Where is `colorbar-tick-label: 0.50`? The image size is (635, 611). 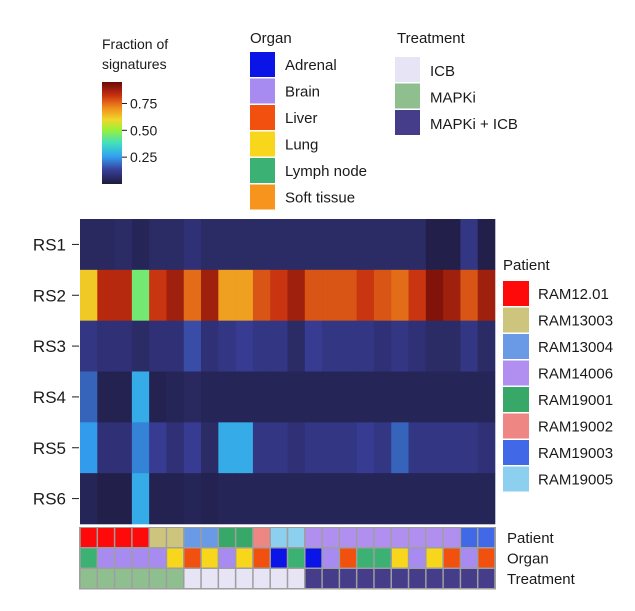
colorbar-tick-label: 0.50 is located at coordinates (143, 130).